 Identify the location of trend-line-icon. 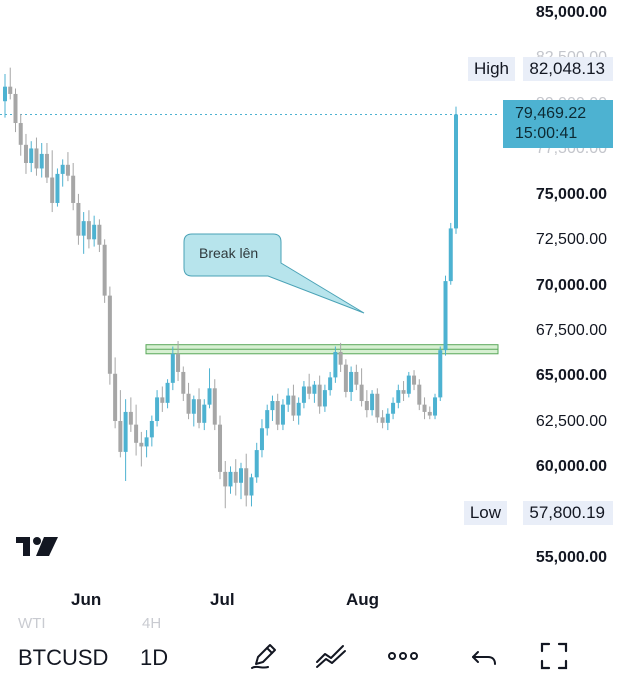
(330, 656).